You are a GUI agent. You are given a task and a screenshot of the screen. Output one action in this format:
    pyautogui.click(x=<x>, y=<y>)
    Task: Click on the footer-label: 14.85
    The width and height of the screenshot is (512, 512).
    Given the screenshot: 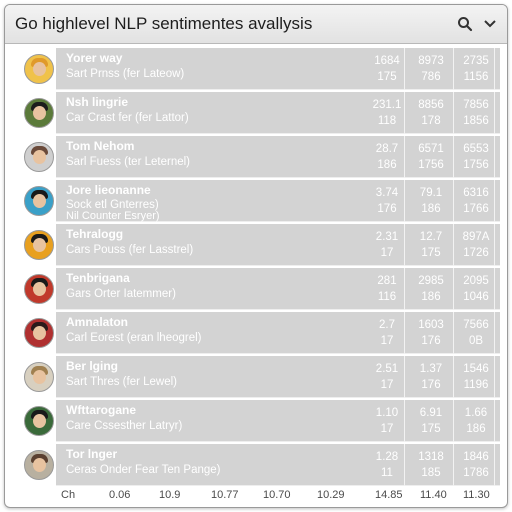 What is the action you would take?
    pyautogui.click(x=389, y=495)
    